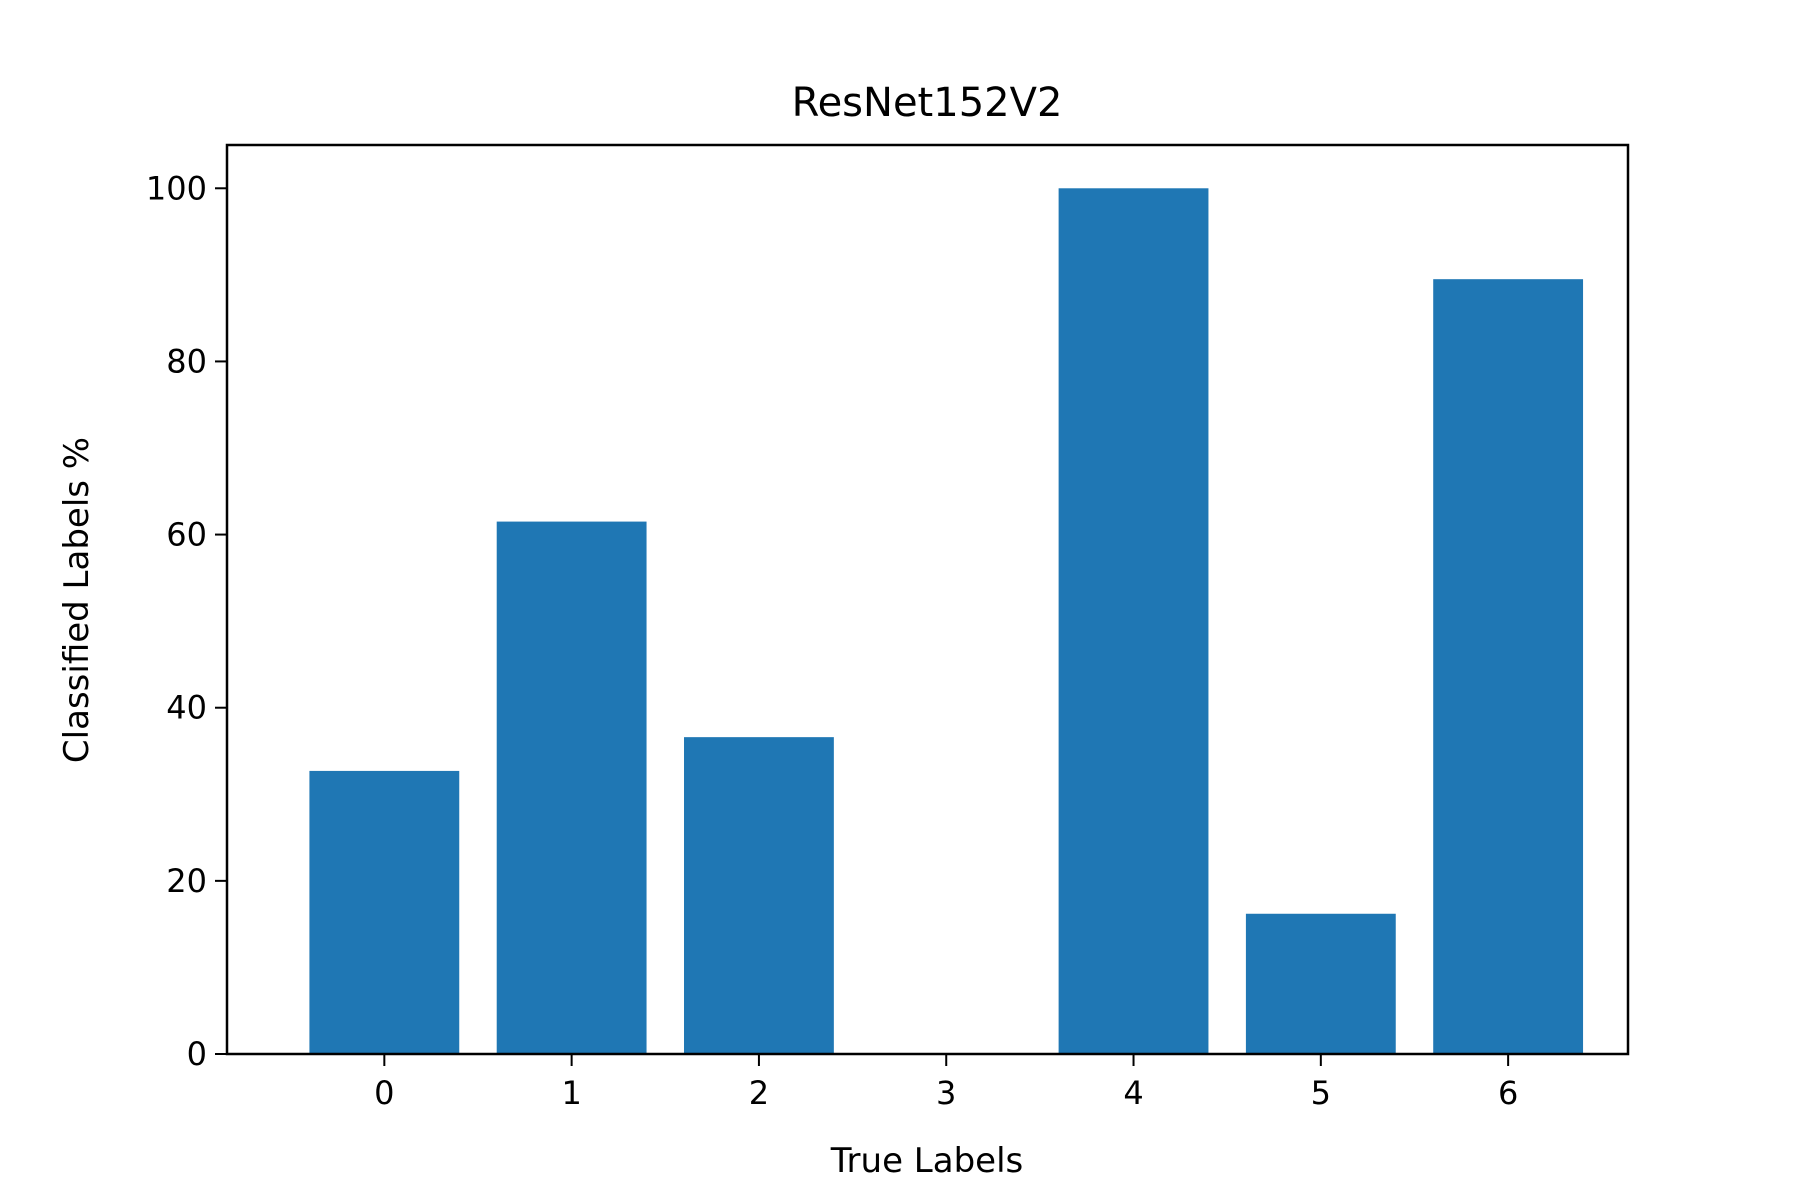 This screenshot has height=1204, width=1800. Describe the element at coordinates (927, 103) in the screenshot. I see `chart-title: ResNet152V2` at that location.